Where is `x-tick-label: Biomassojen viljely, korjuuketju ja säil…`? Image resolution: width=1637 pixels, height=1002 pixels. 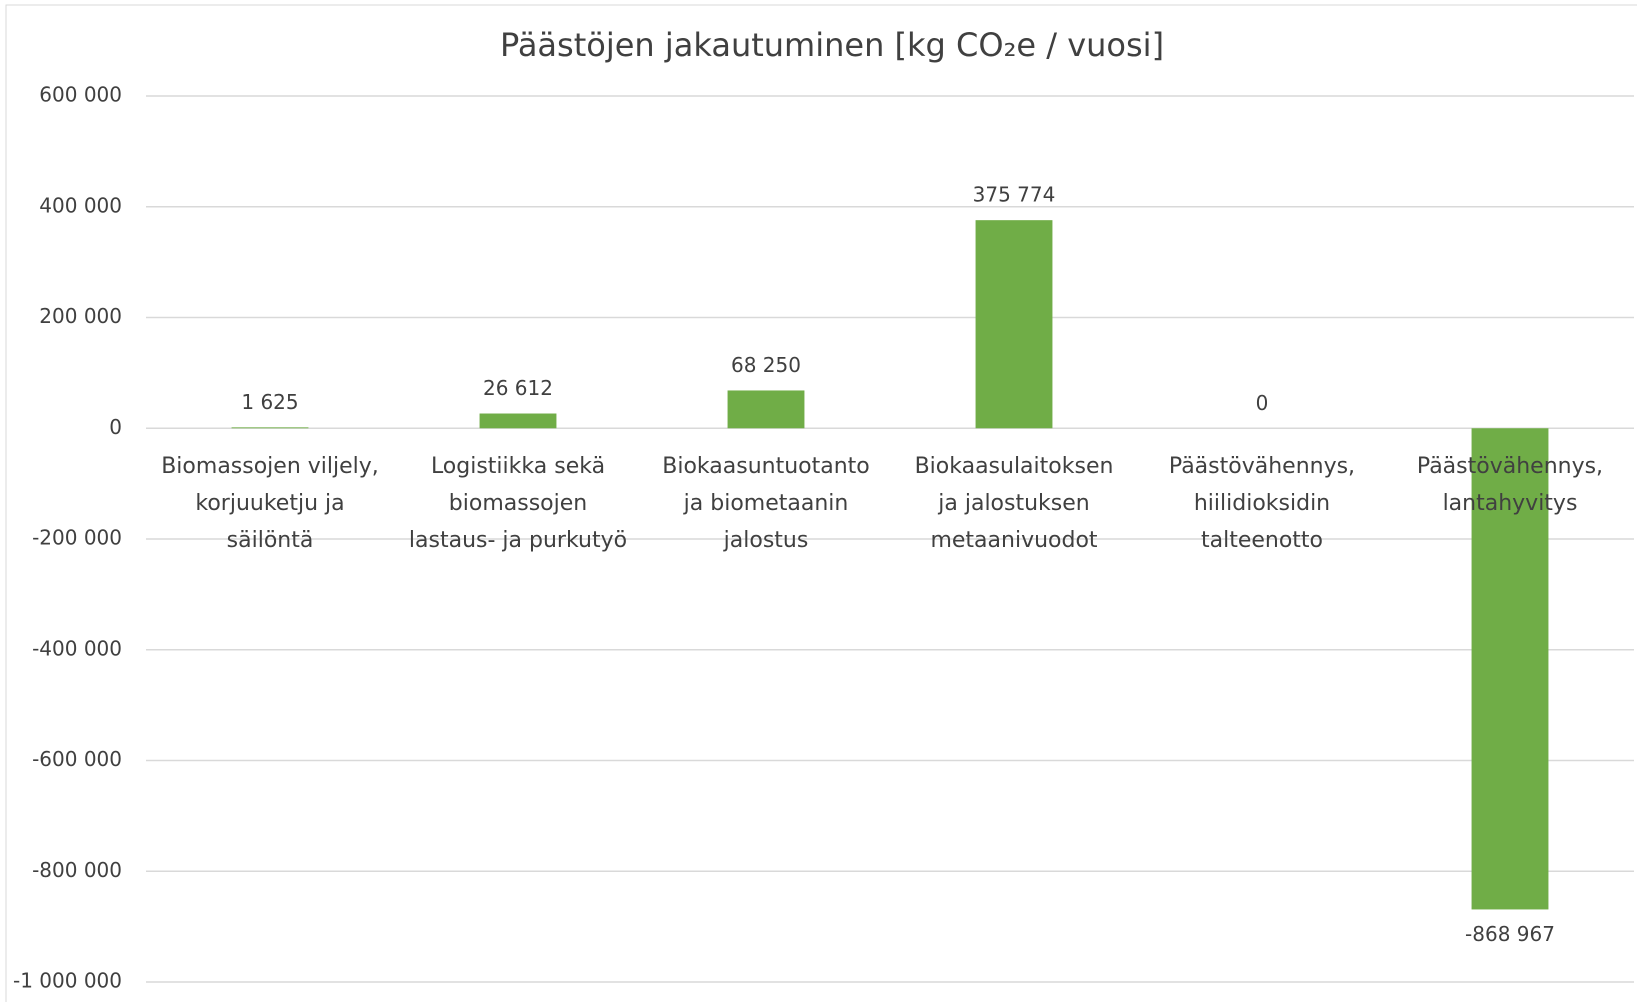 x-tick-label: Biomassojen viljely, korjuuketju ja säil… is located at coordinates (270, 504).